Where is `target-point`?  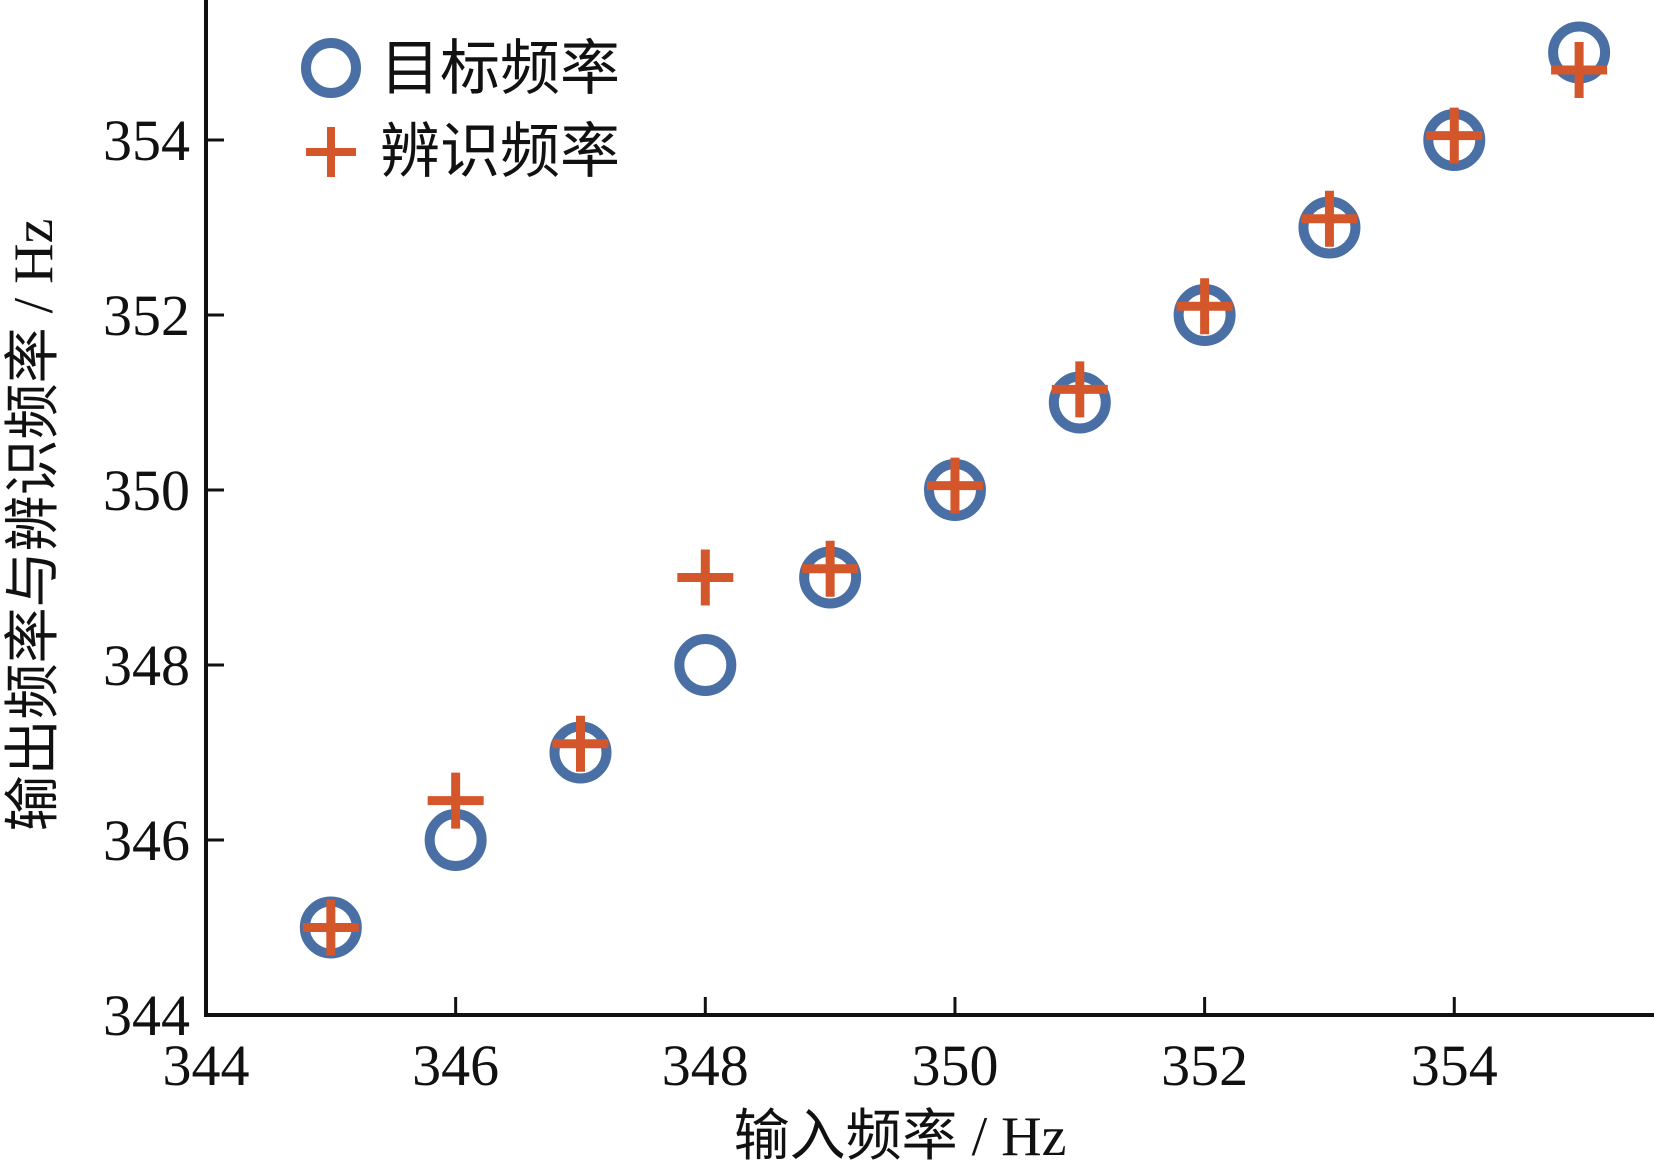
target-point is located at coordinates (705, 665).